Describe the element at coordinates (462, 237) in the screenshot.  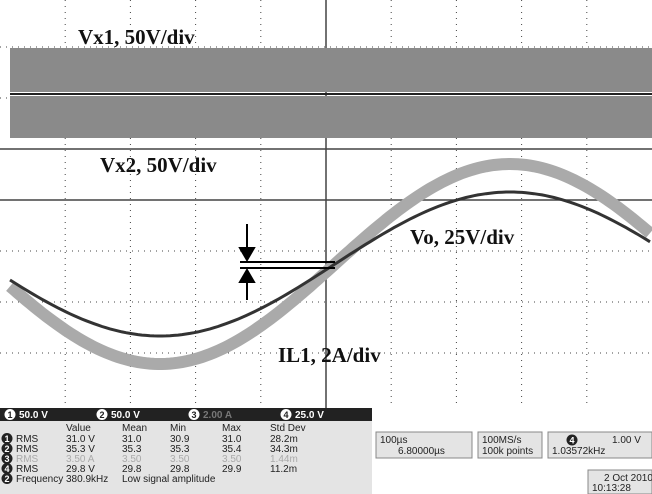
I see `waveform-label: Vo, 25V/div` at that location.